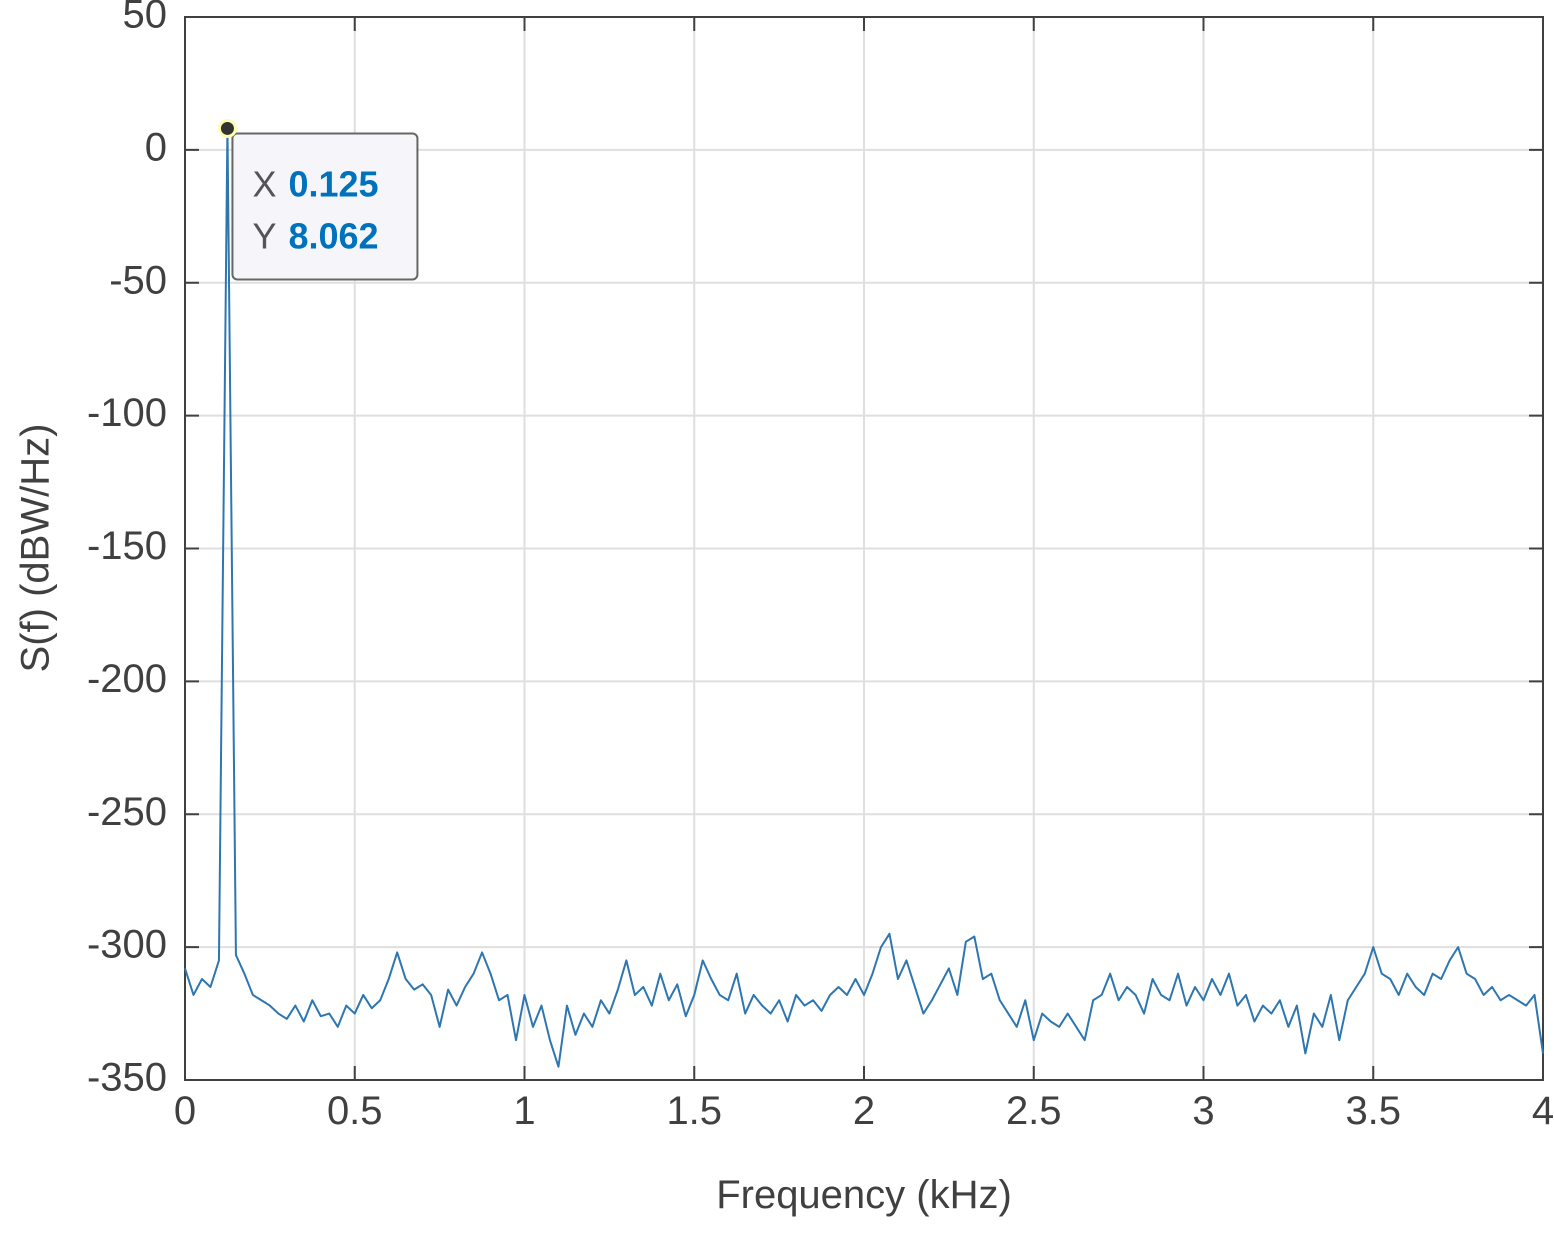 The width and height of the screenshot is (1554, 1233). I want to click on y-tick-label: -300, so click(127, 945).